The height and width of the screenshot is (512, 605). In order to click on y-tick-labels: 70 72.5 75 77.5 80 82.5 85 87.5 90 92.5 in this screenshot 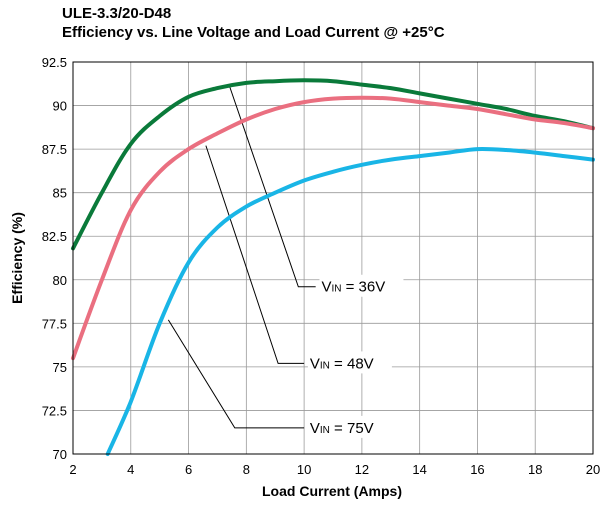, I will do `click(54, 258)`.